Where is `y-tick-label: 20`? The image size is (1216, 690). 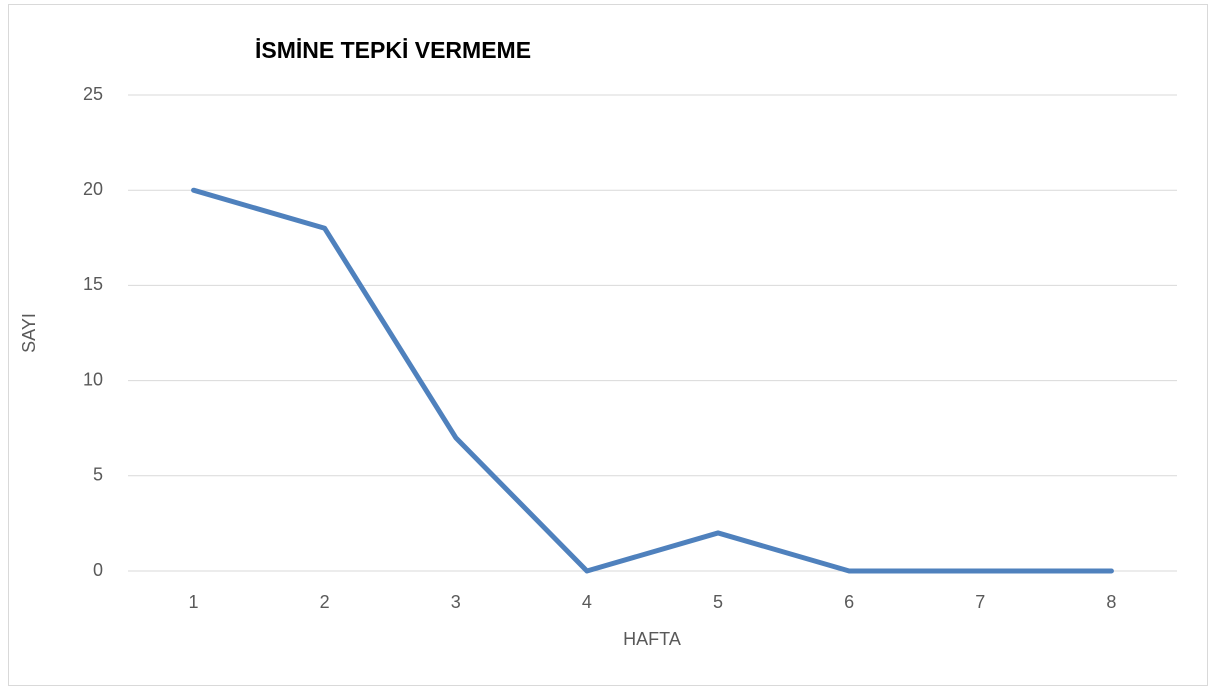 y-tick-label: 20 is located at coordinates (93, 189).